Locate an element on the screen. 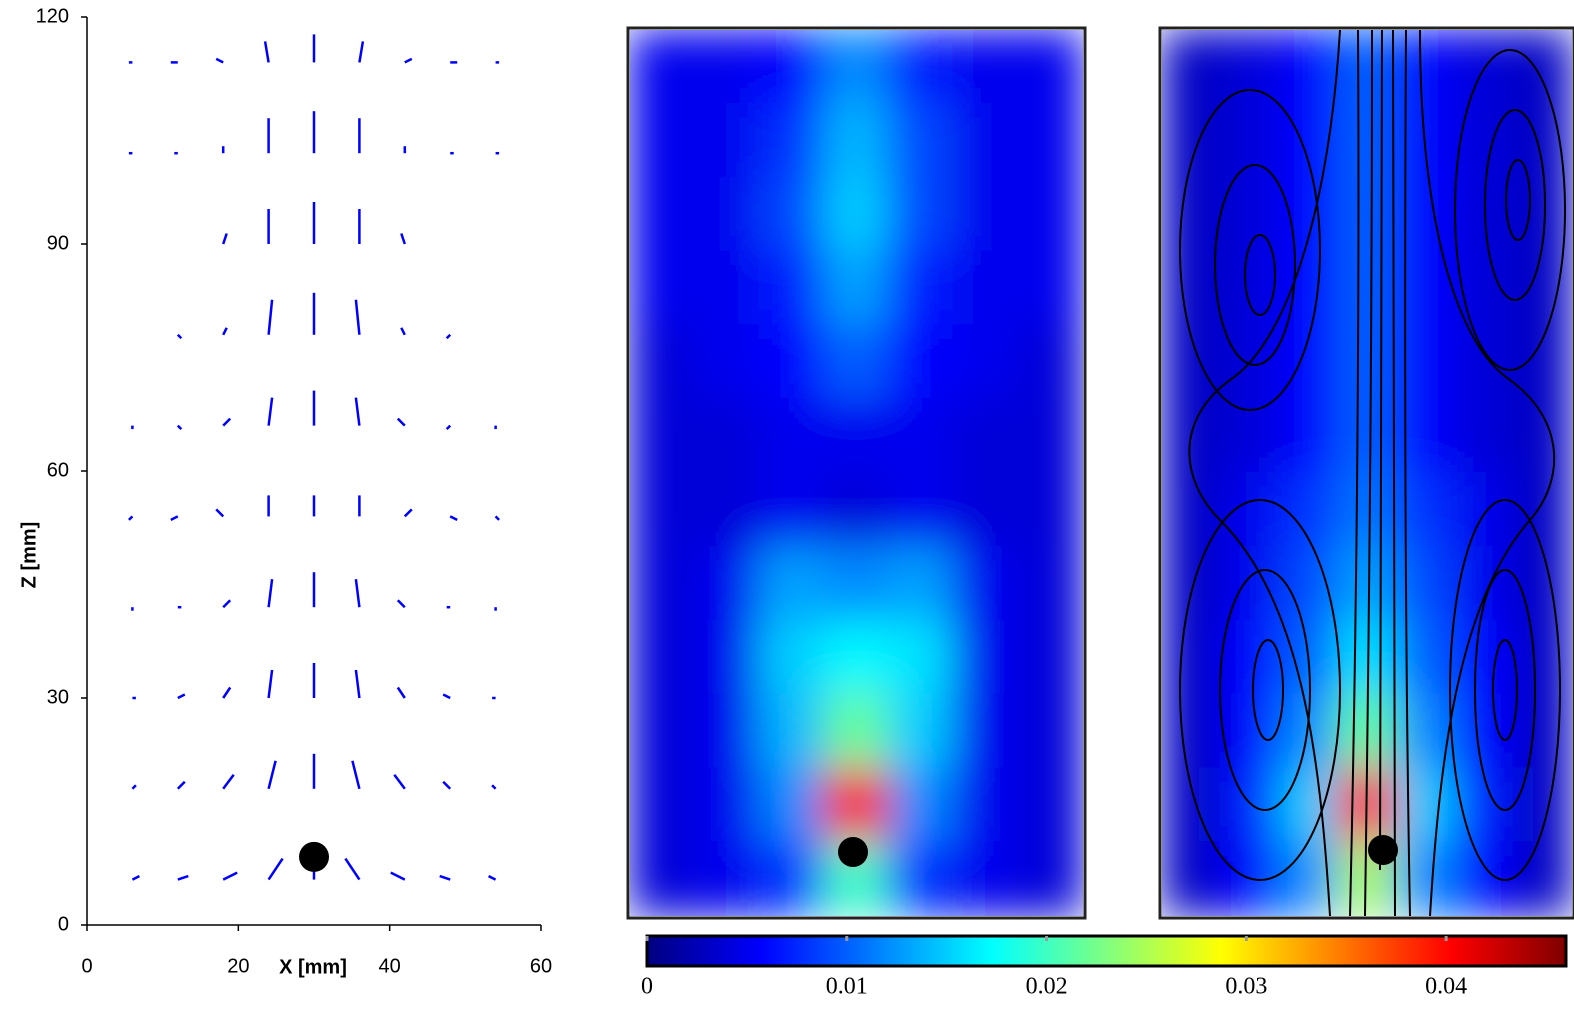 The height and width of the screenshot is (1011, 1574). y-axis-label: Z [mm] is located at coordinates (29, 555).